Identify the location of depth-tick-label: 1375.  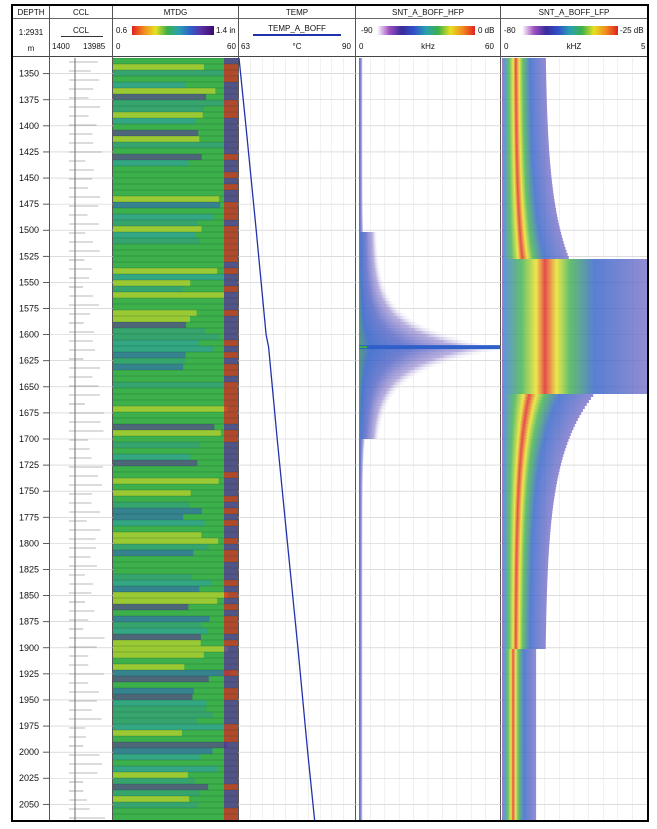
(29, 100).